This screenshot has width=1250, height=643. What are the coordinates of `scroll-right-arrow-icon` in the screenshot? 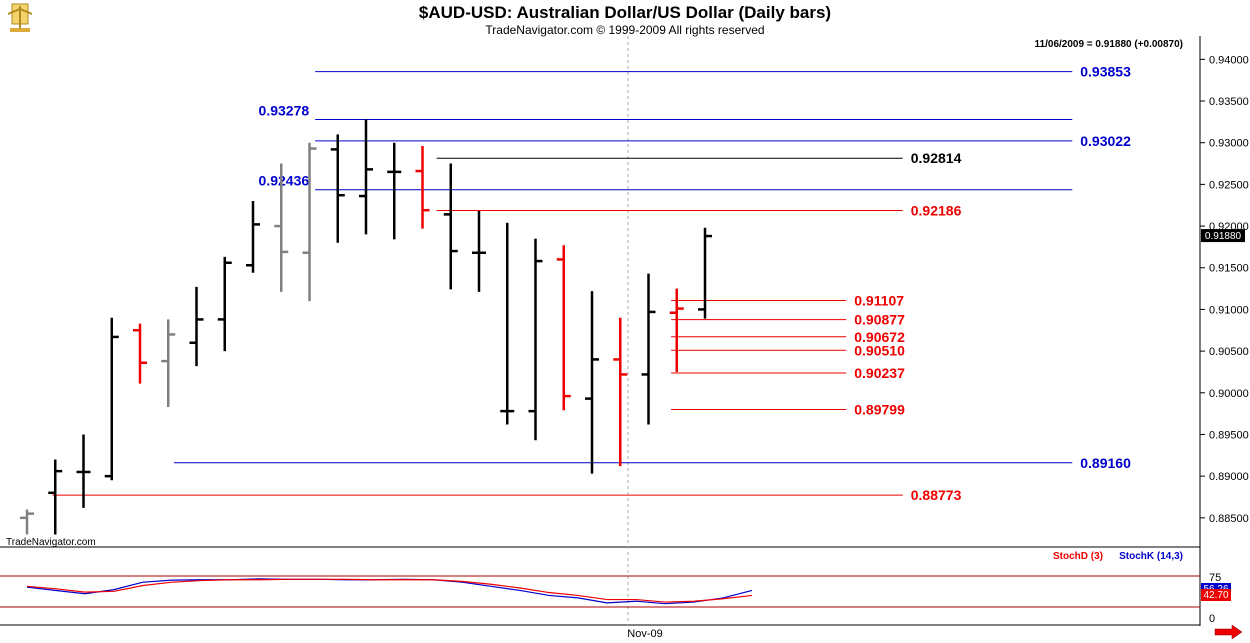 It's located at (1228, 632).